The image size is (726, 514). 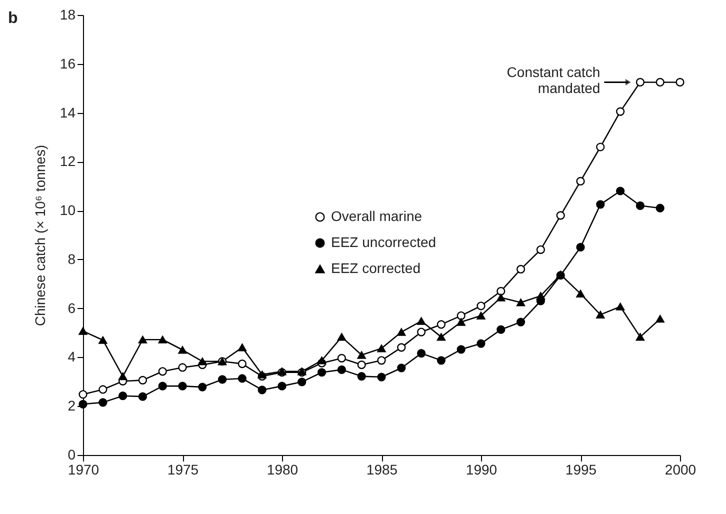 I want to click on x-tick-label: 1975, so click(x=183, y=470).